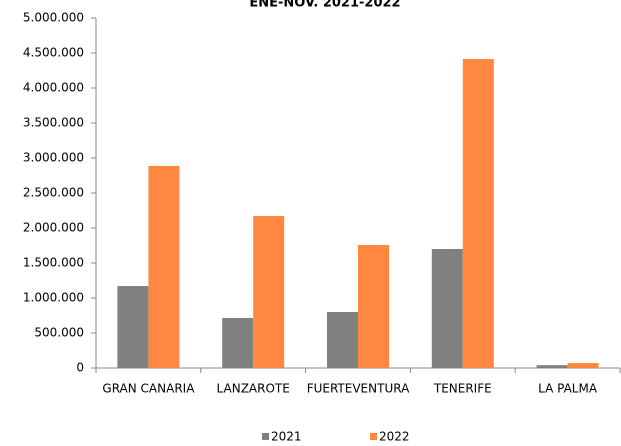 This screenshot has height=446, width=621. What do you see at coordinates (53, 18) in the screenshot?
I see `y-tick-label: 5.000.000` at bounding box center [53, 18].